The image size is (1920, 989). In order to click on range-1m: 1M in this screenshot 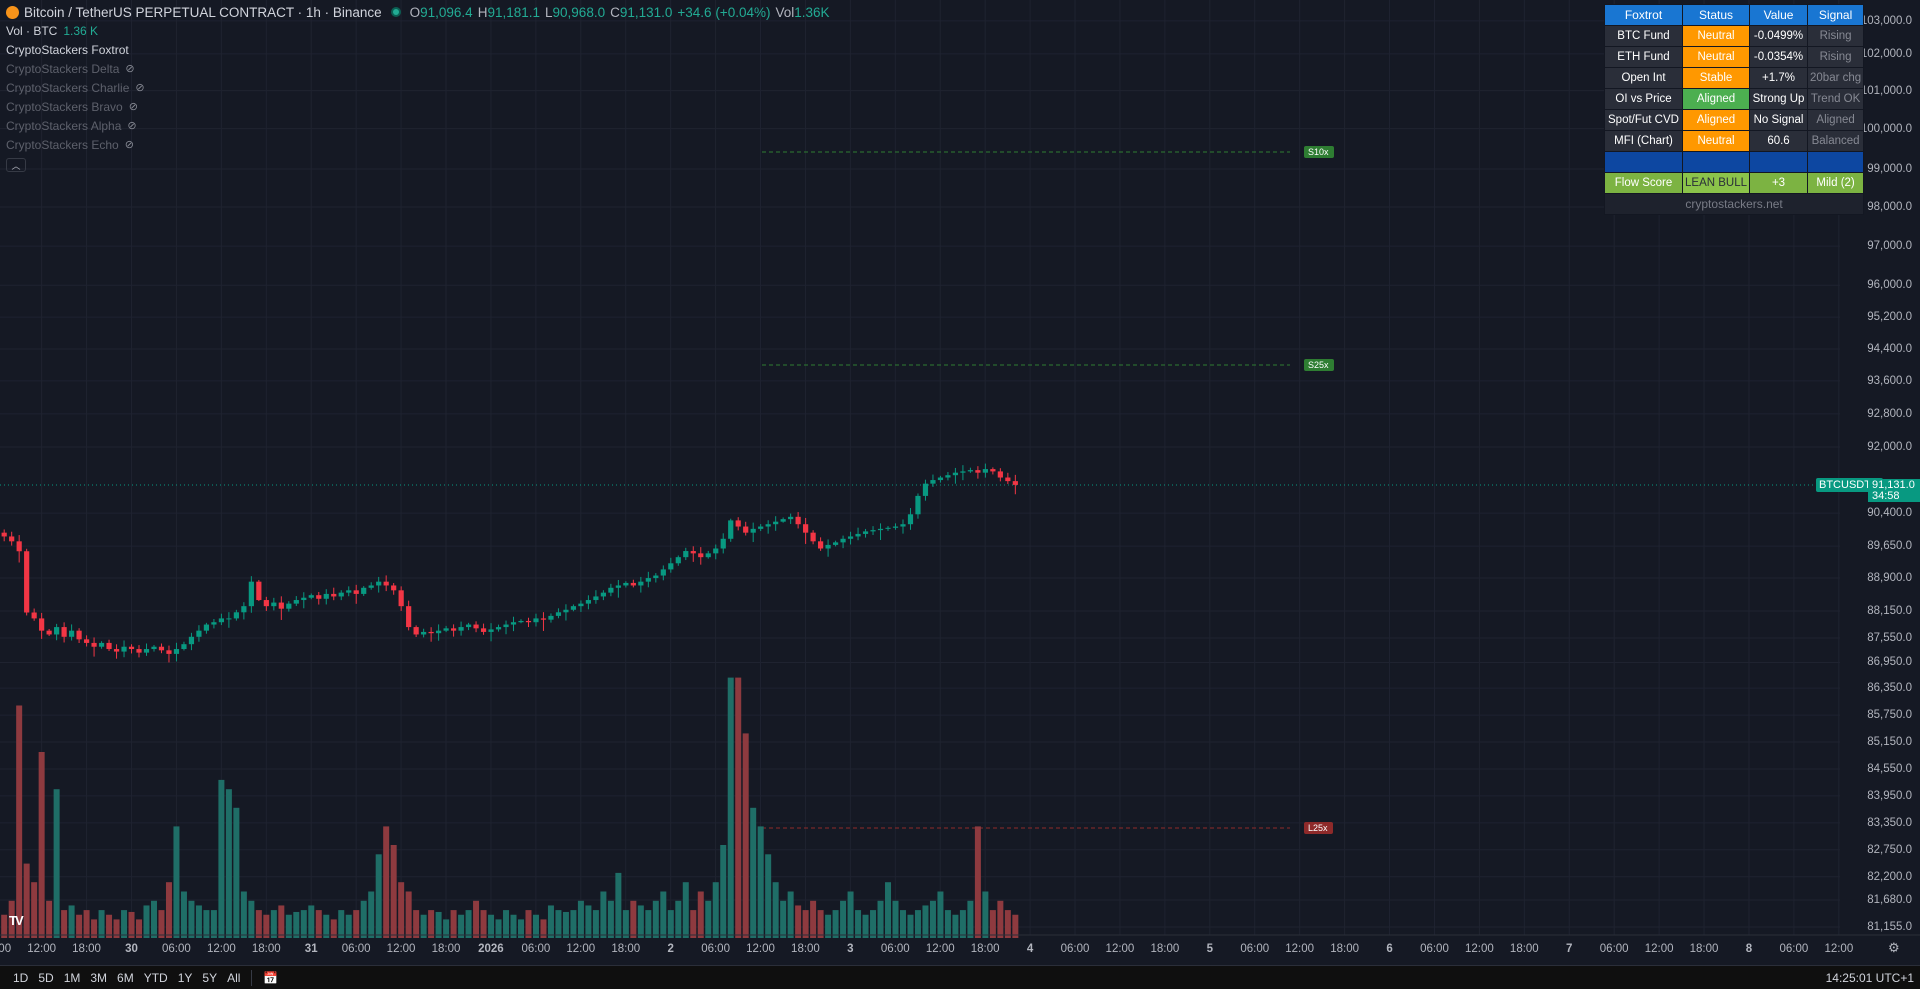, I will do `click(72, 977)`.